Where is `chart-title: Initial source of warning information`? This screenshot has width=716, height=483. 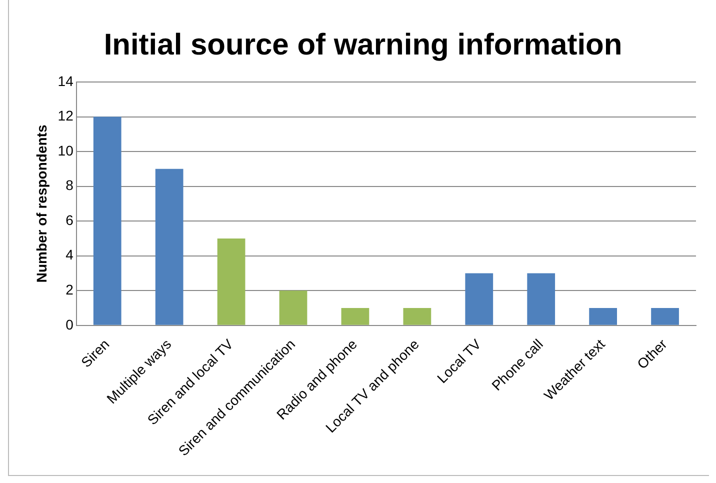
chart-title: Initial source of warning information is located at coordinates (363, 45).